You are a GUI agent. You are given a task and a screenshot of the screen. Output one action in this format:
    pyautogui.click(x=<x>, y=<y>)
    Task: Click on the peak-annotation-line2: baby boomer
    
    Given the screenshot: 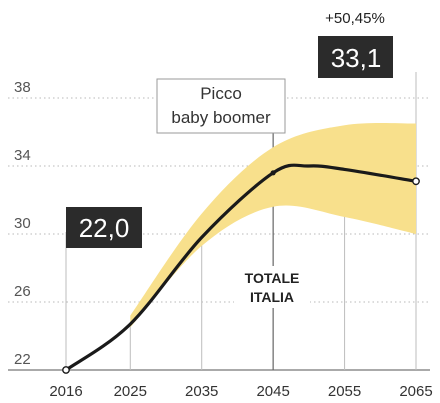 What is the action you would take?
    pyautogui.click(x=221, y=117)
    